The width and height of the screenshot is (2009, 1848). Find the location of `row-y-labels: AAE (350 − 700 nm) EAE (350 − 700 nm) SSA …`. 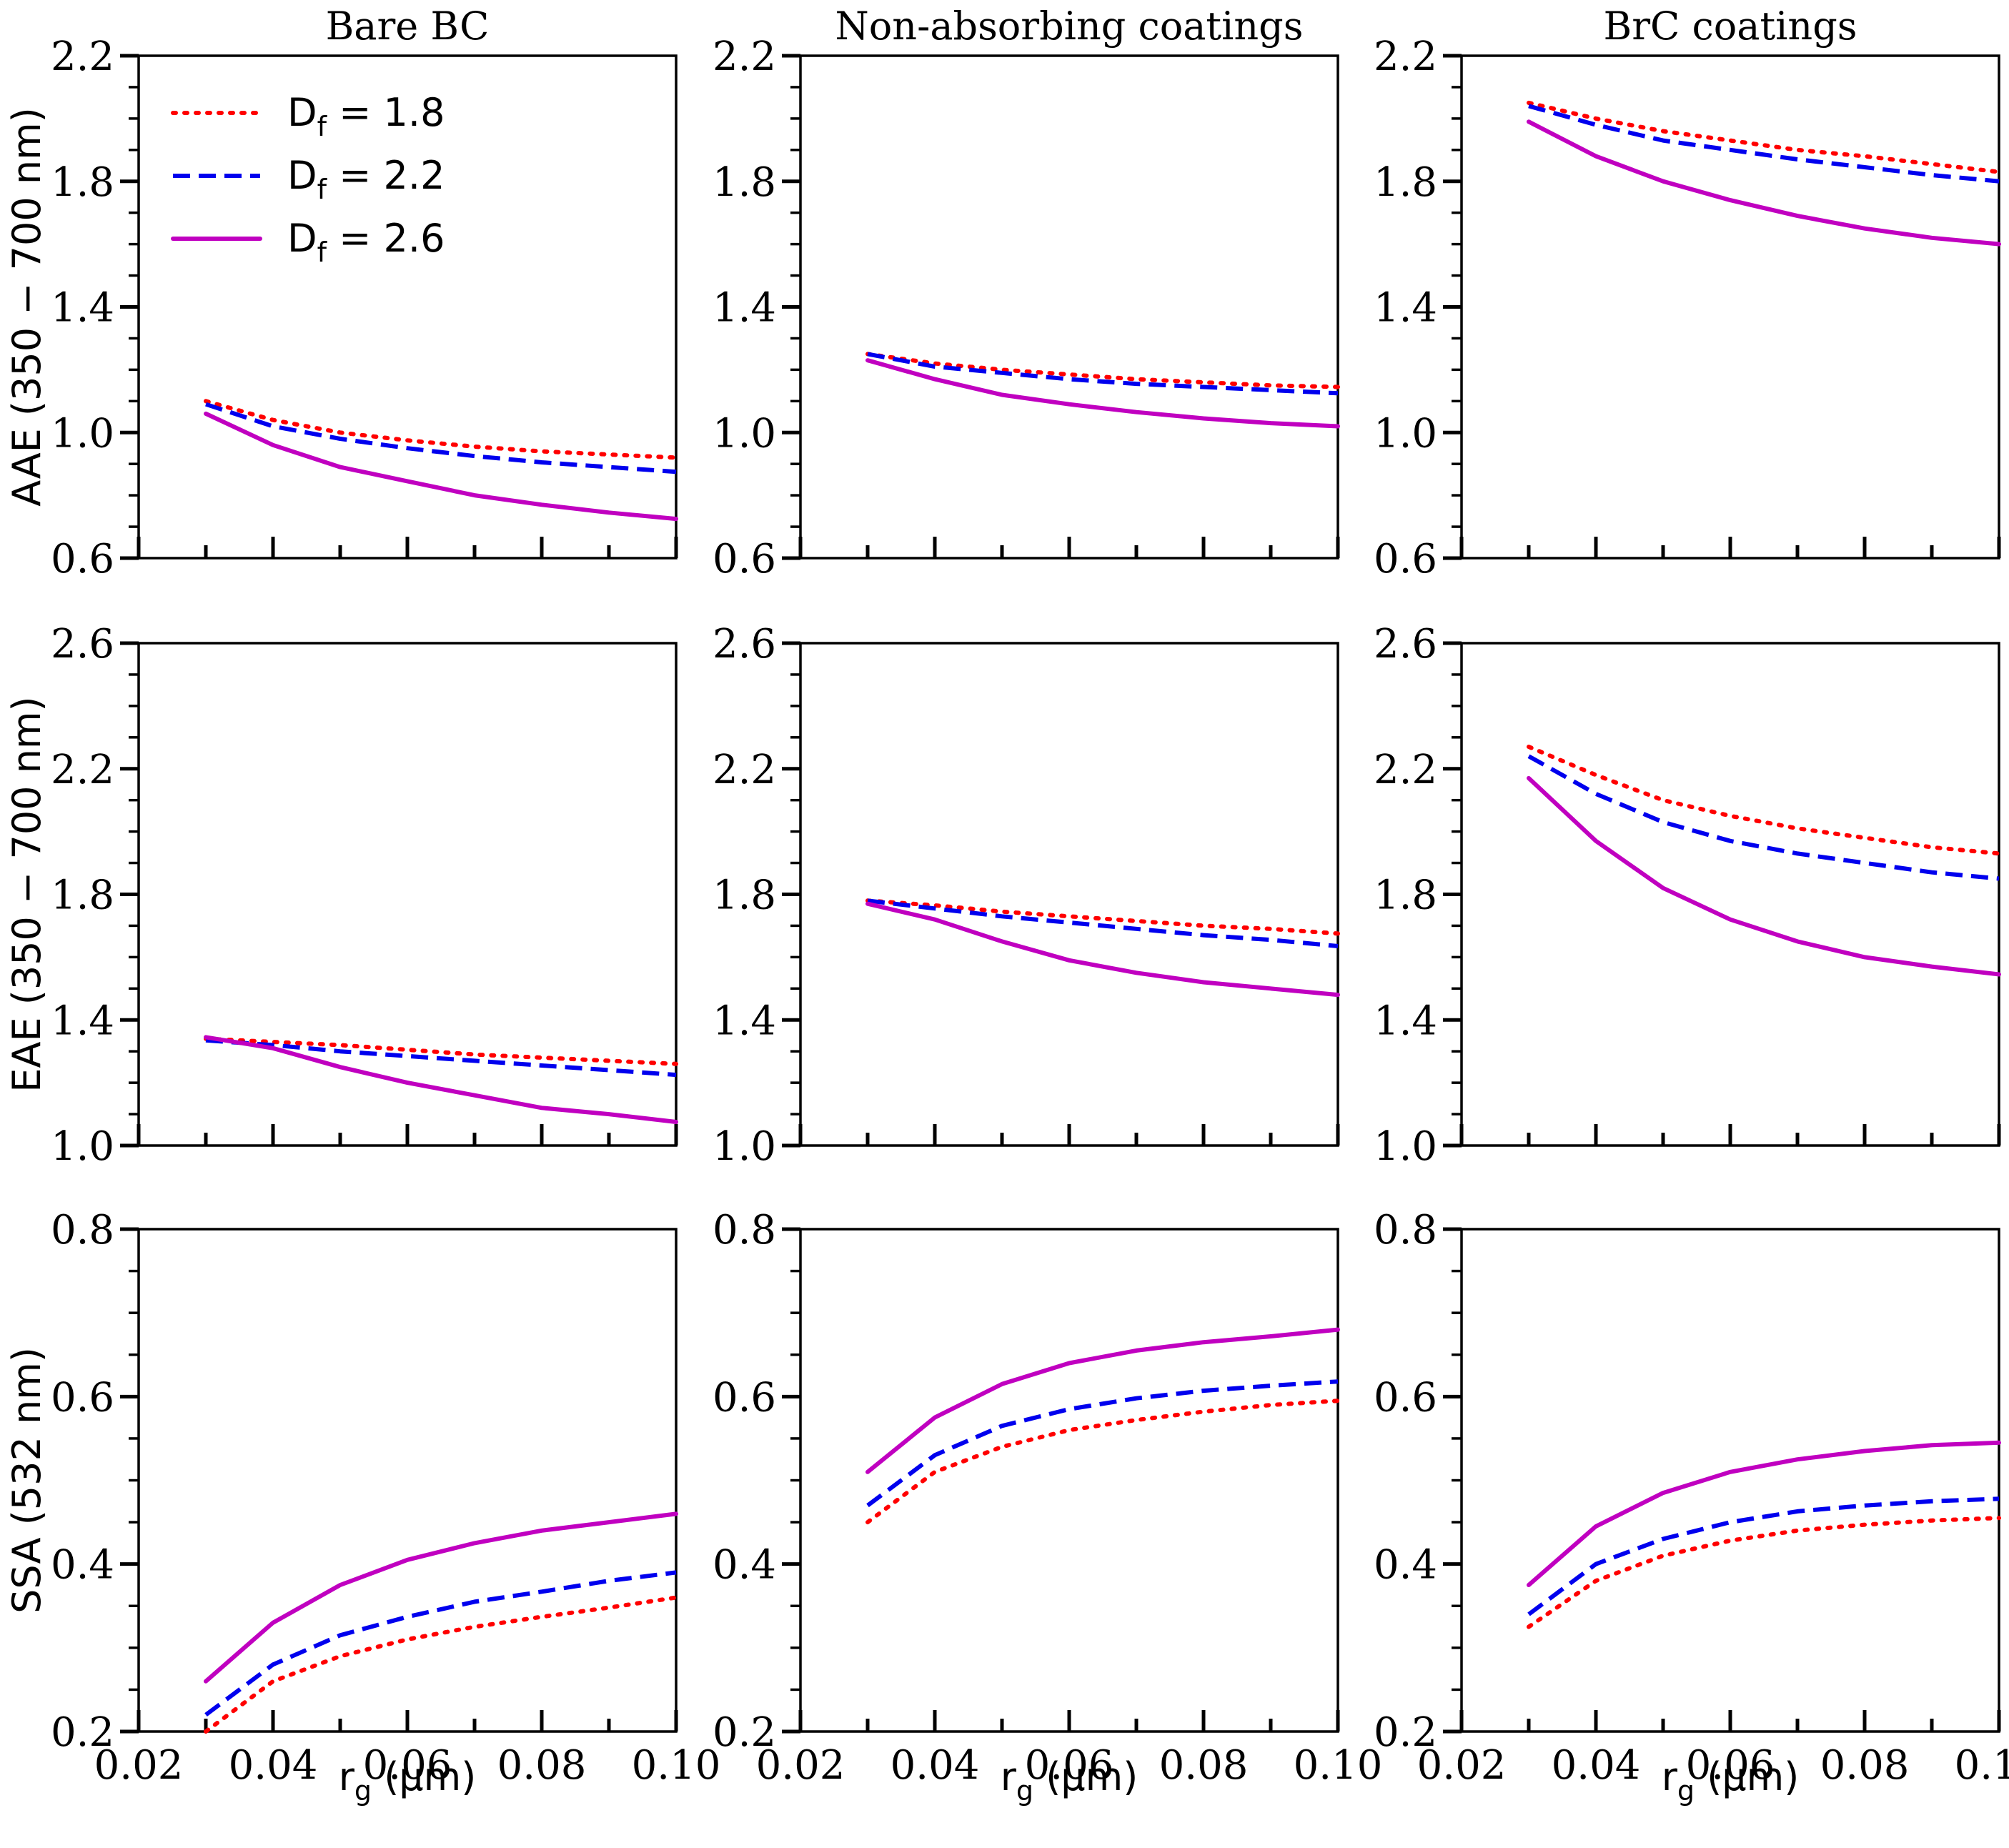

row-y-labels: AAE (350 − 700 nm) EAE (350 − 700 nm) SSA … is located at coordinates (27, 860).